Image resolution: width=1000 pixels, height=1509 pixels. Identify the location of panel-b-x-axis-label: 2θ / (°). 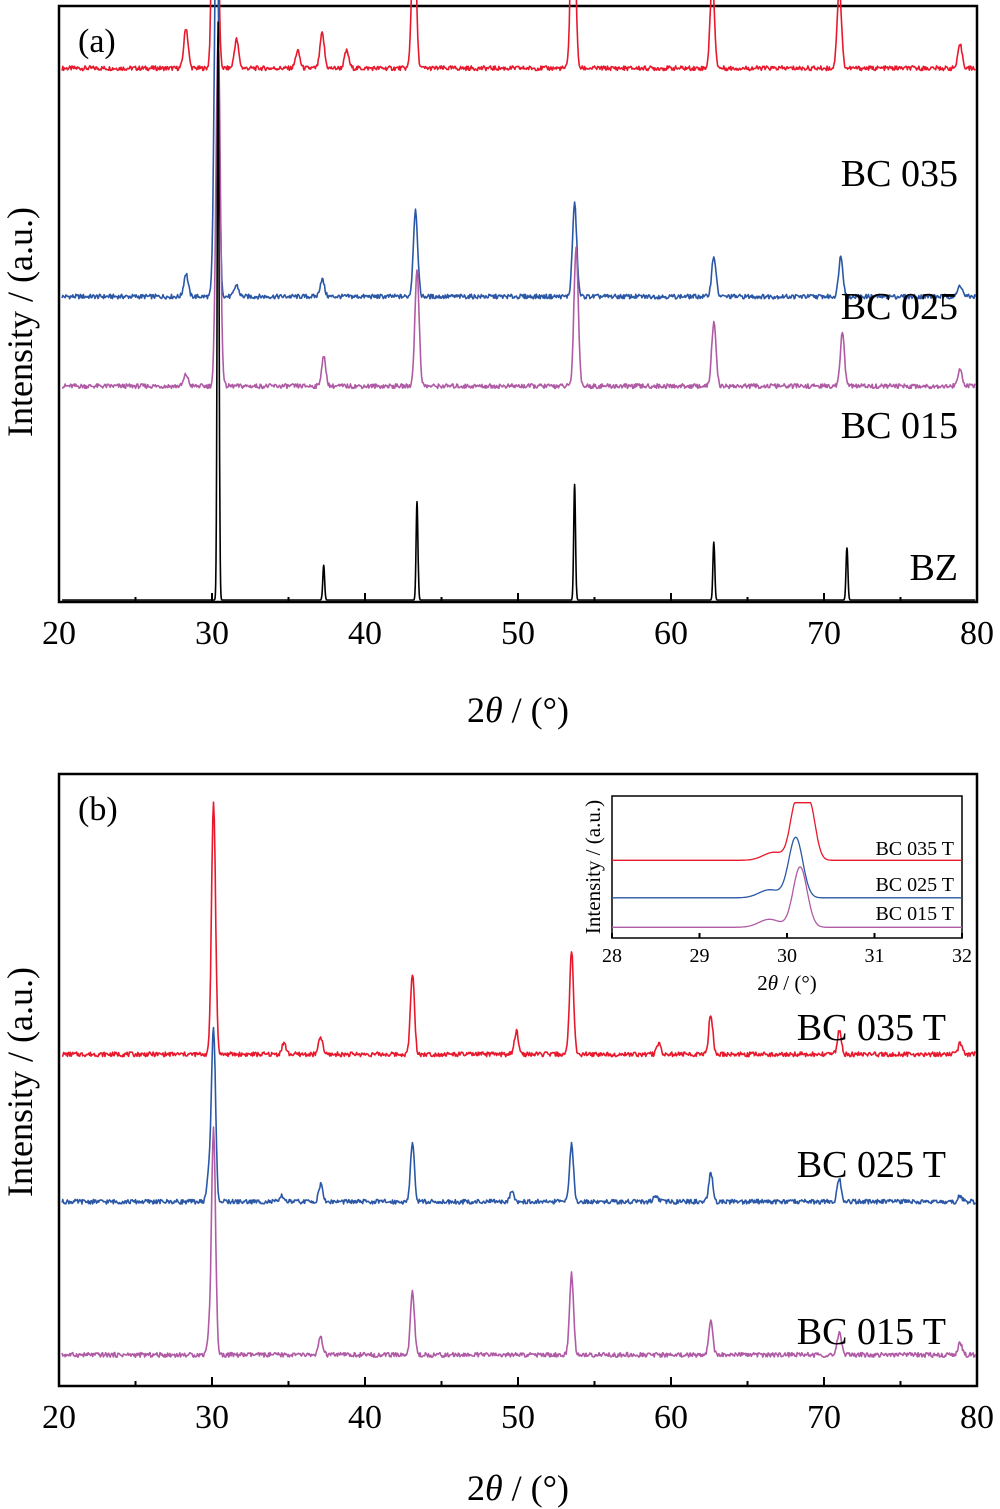
(518, 1488).